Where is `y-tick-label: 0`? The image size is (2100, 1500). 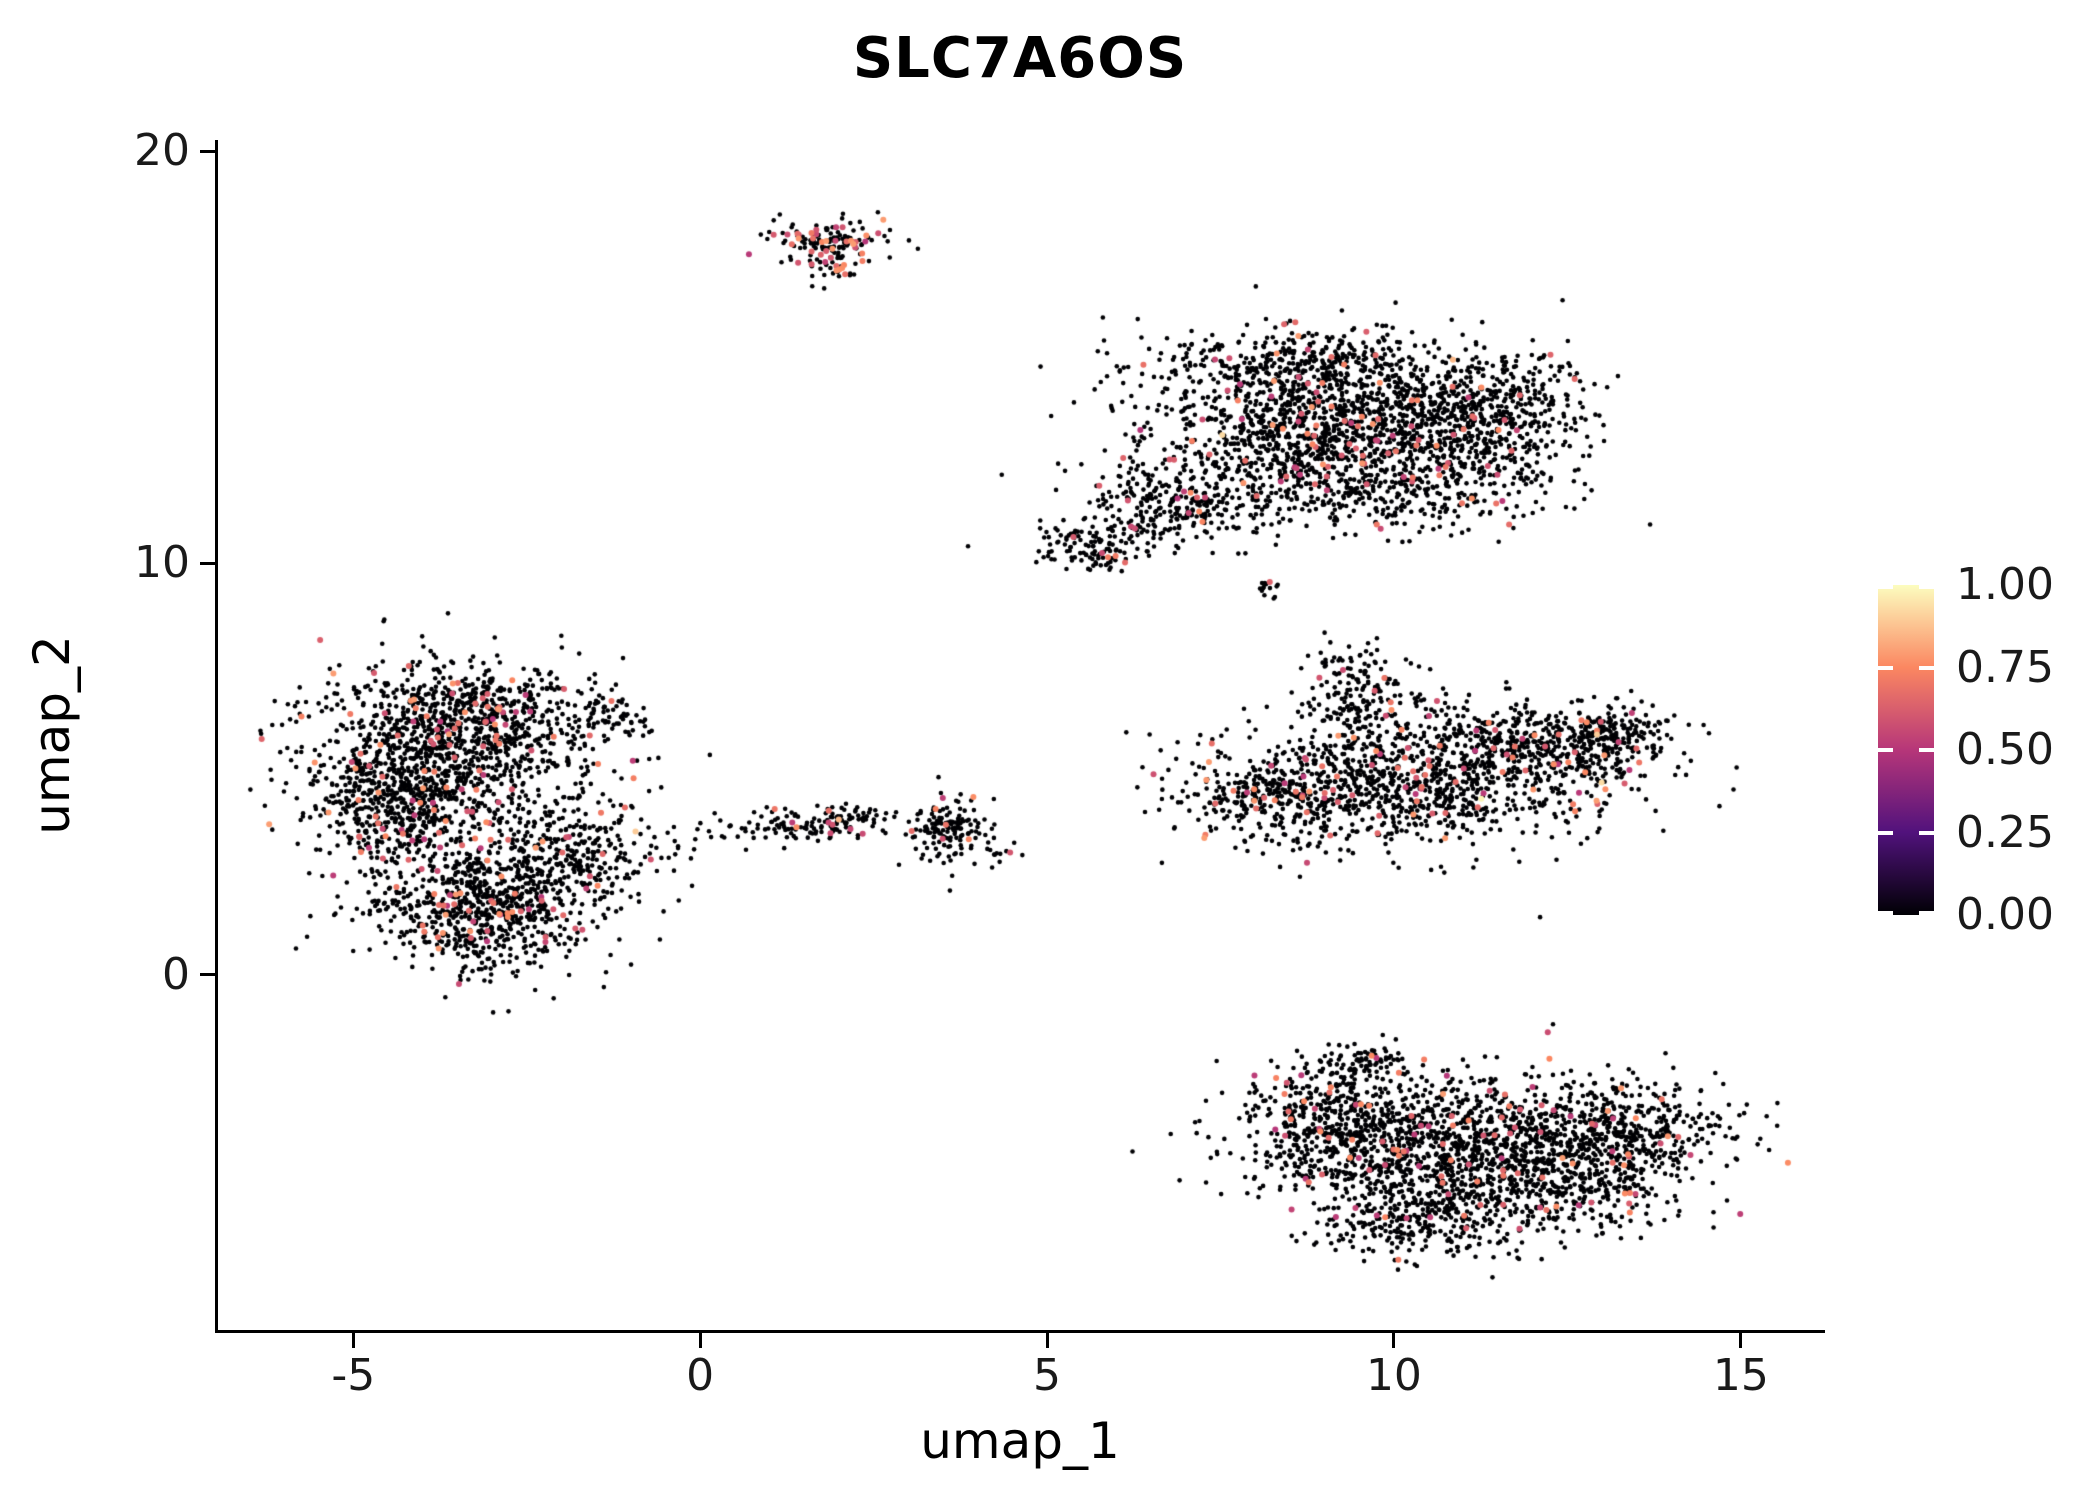
y-tick-label: 0 is located at coordinates (176, 974).